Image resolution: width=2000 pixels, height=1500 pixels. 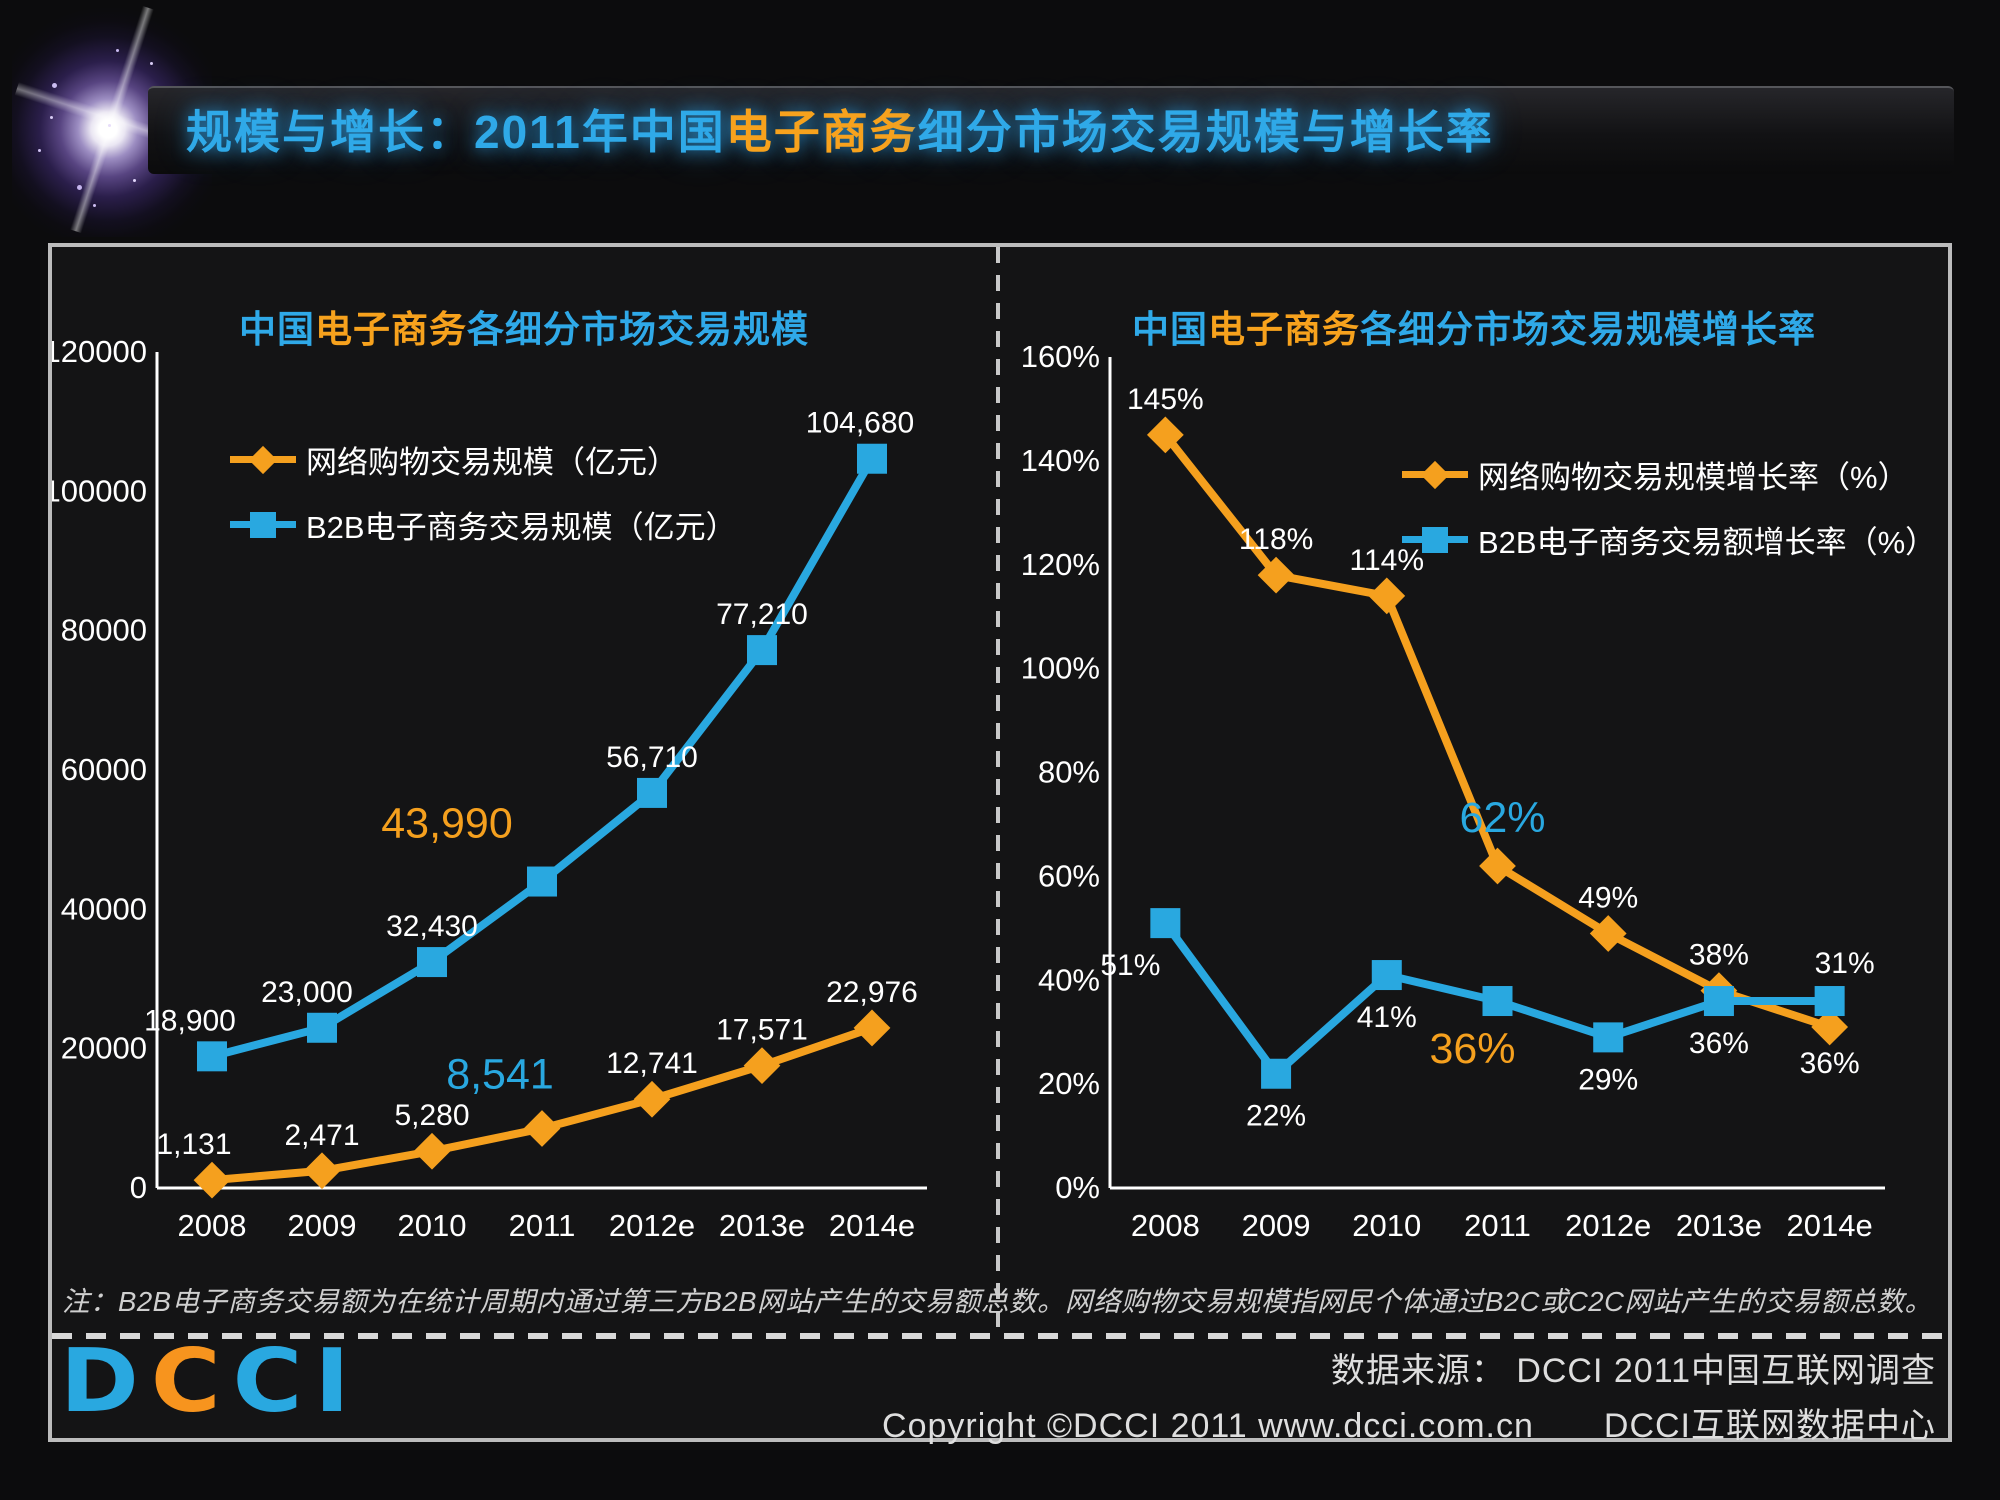 I want to click on legend-label: 网络购物交易规模增长率（%）, so click(x=1693, y=477).